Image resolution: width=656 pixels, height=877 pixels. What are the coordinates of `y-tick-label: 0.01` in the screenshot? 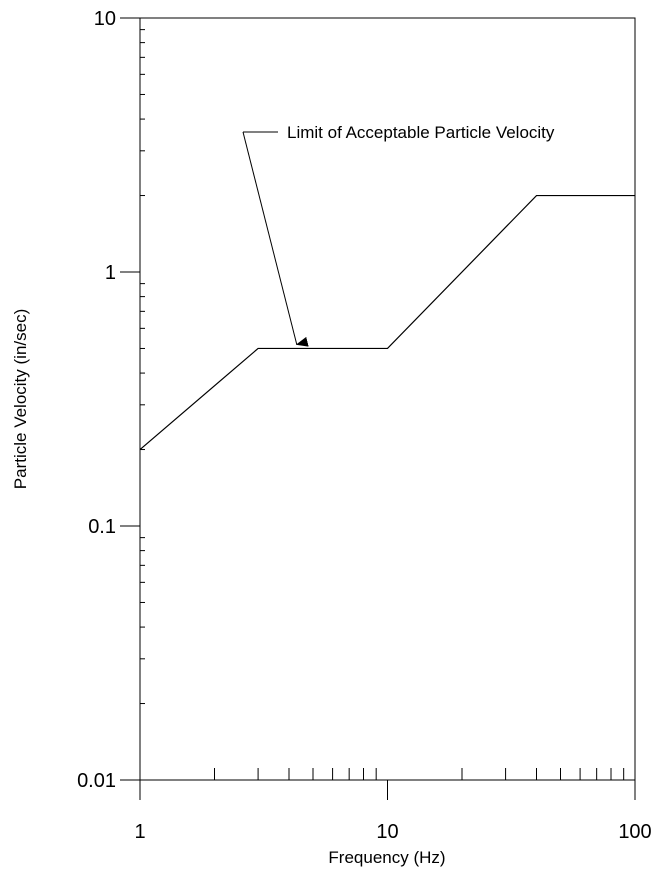 It's located at (96, 781).